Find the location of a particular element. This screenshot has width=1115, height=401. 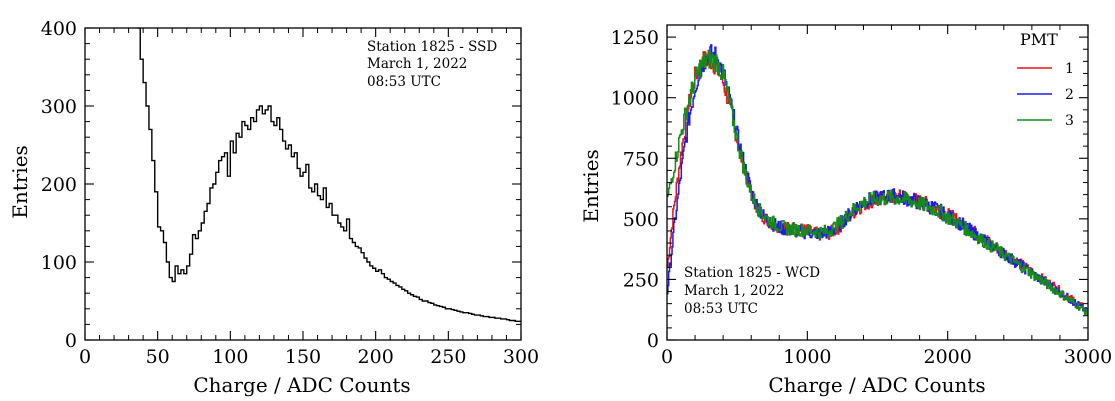

ssd-x-axis-title: Charge / ADC Counts is located at coordinates (301, 385).